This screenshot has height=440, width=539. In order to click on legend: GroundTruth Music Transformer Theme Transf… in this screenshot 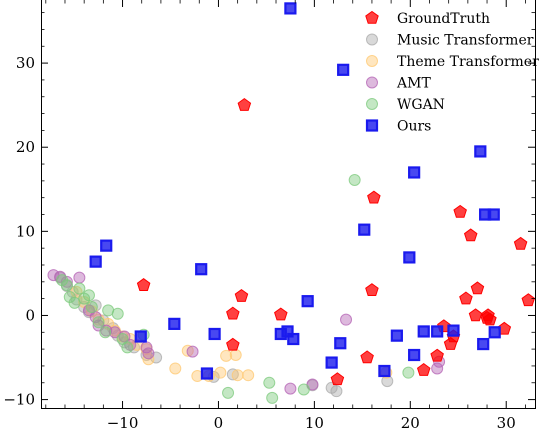, I will do `click(452, 72)`.